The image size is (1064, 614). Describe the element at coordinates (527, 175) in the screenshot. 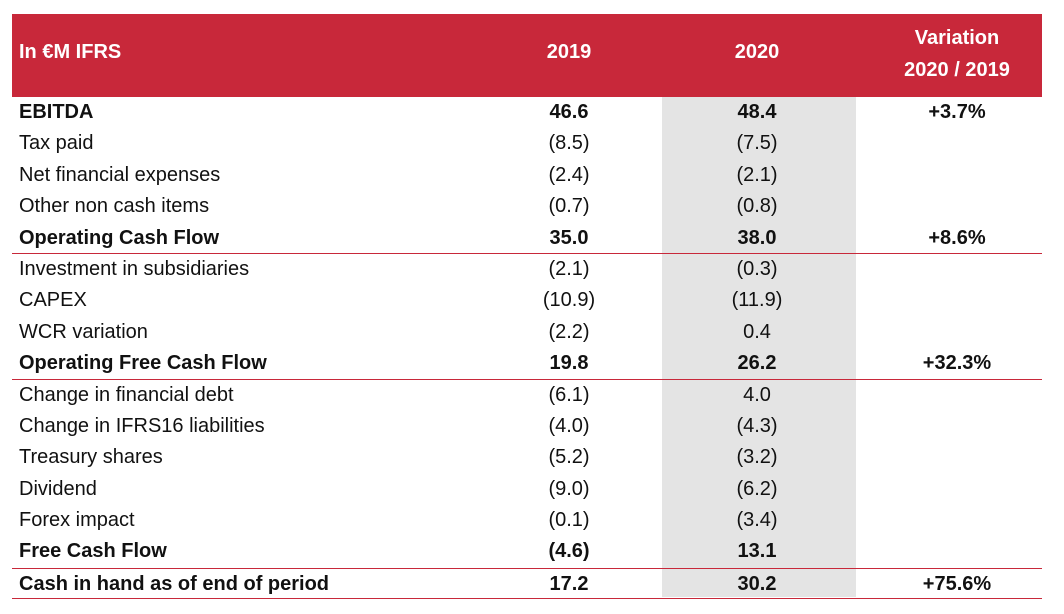

I see `table-row: Net financial expenses (2.4) (2.1)` at that location.